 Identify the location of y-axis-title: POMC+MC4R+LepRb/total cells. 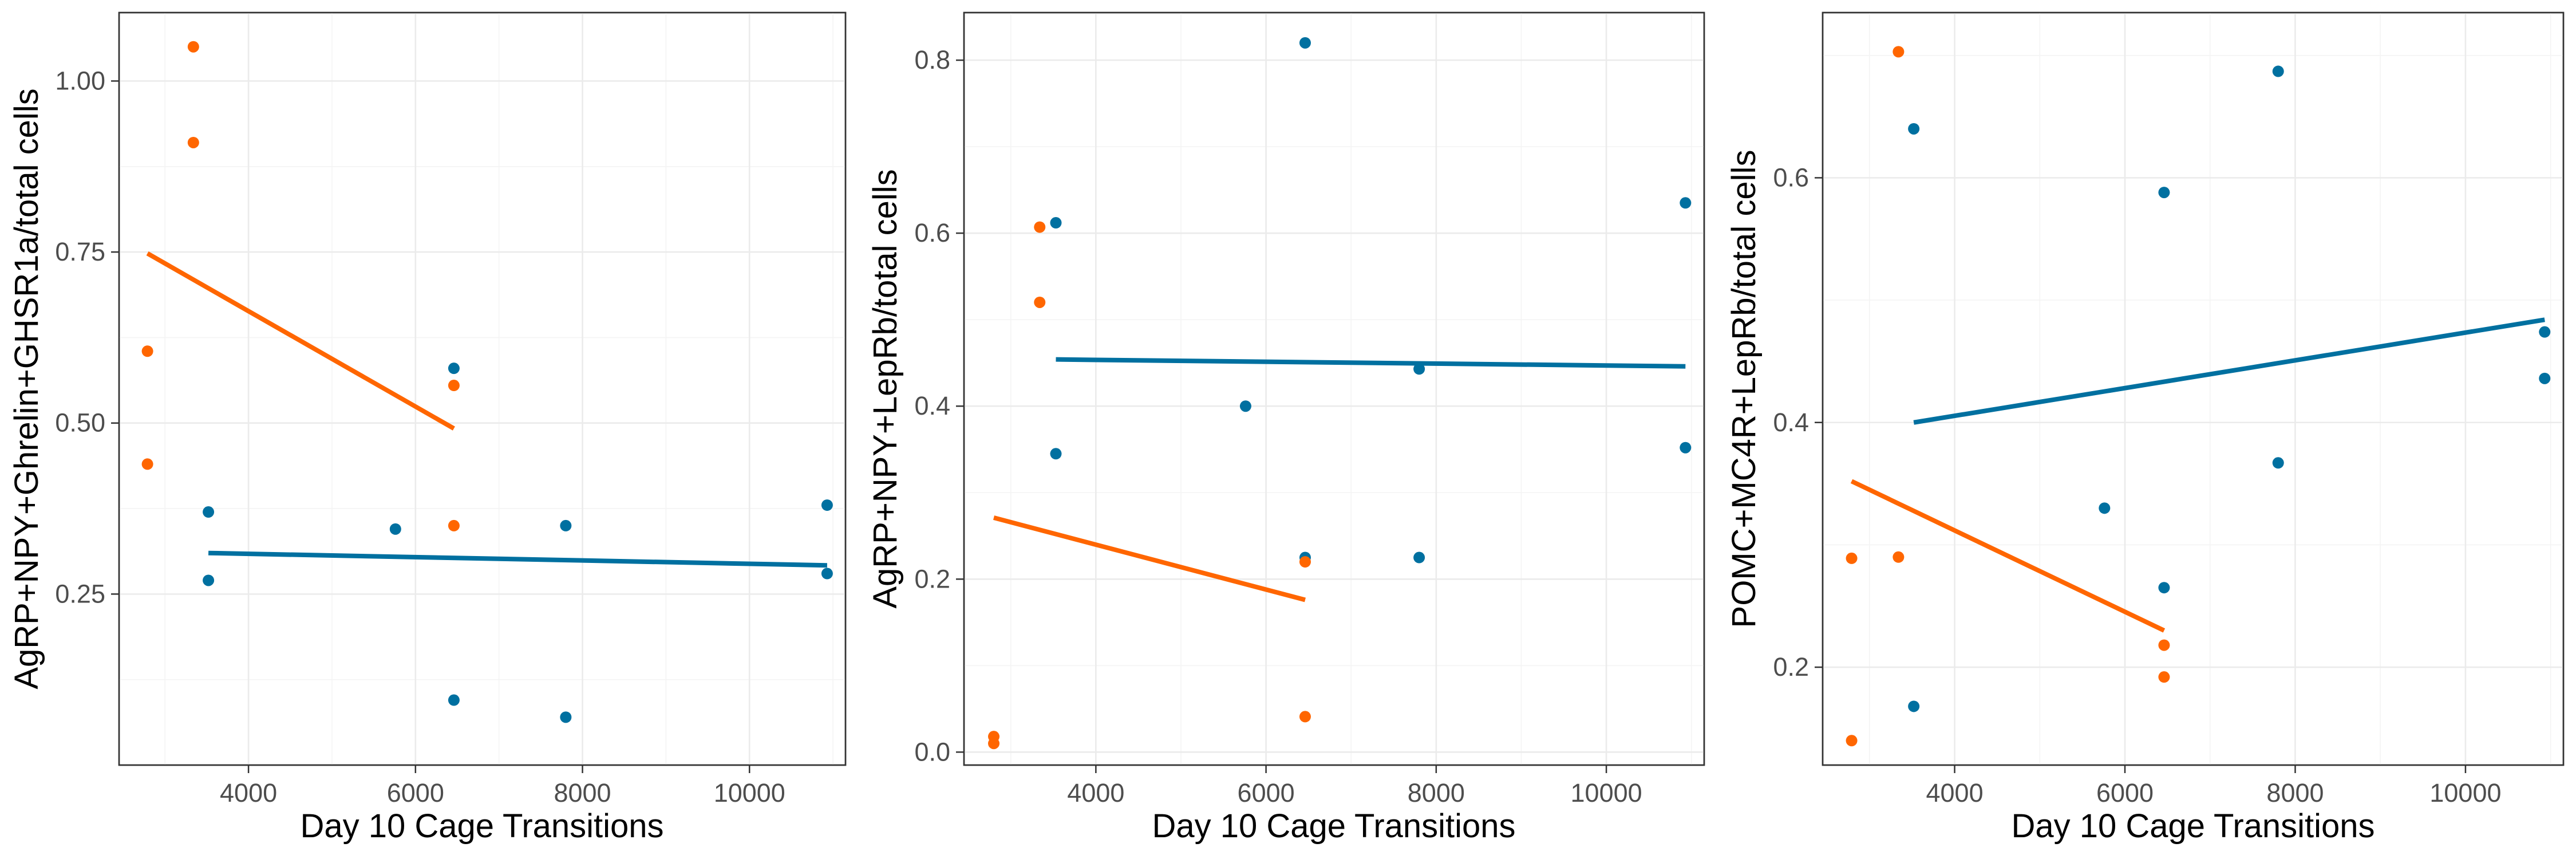
(1744, 389).